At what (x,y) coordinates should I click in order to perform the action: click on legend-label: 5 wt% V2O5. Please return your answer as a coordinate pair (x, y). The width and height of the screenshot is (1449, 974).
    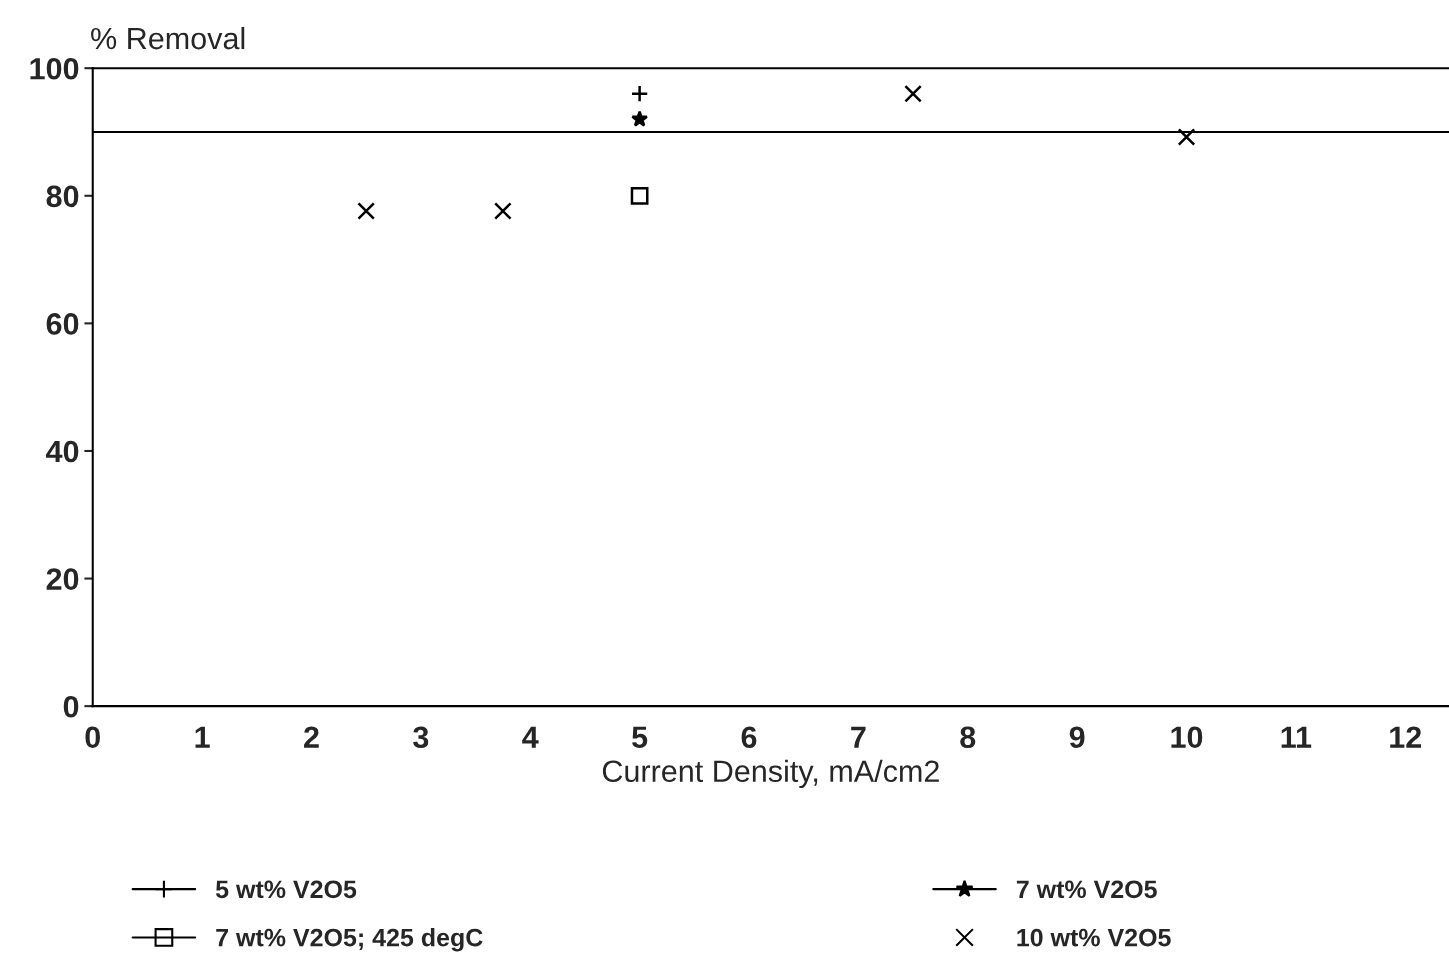
    Looking at the image, I should click on (286, 889).